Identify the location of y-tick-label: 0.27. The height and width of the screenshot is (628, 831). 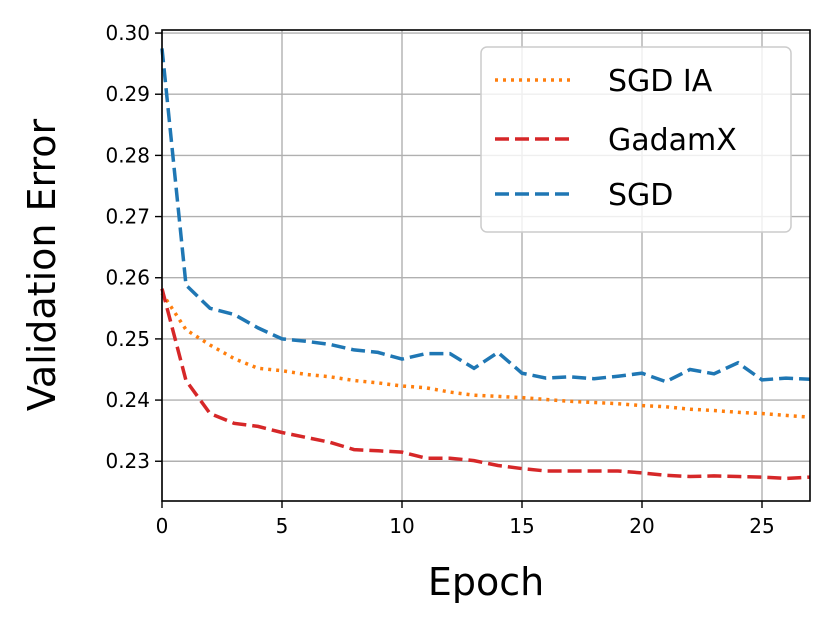
(127, 217).